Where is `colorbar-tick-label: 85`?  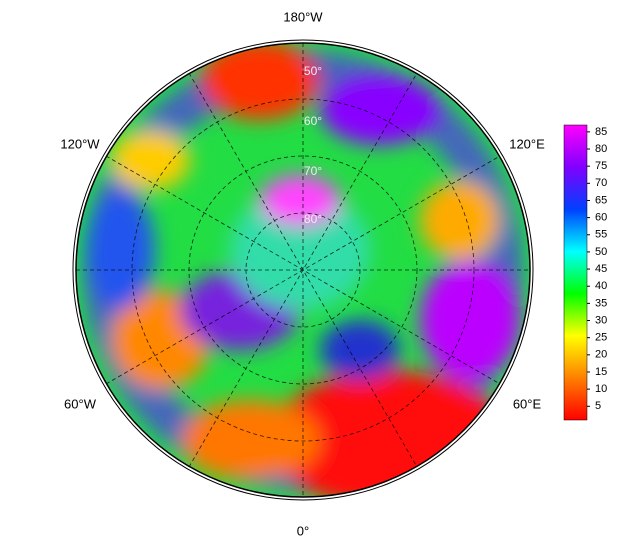 colorbar-tick-label: 85 is located at coordinates (601, 132).